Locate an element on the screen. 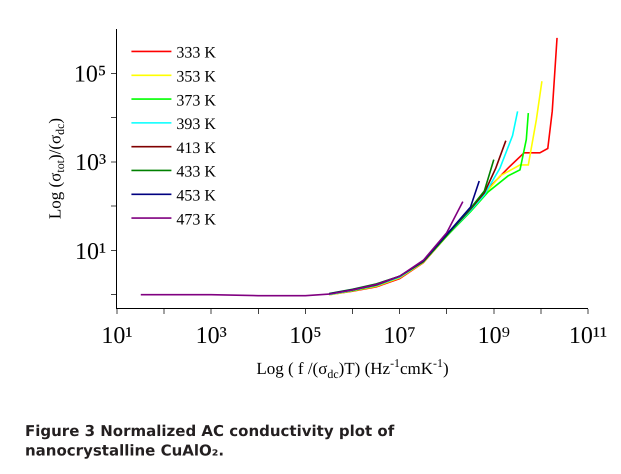  x-tick-label: 10⁹ is located at coordinates (494, 335).